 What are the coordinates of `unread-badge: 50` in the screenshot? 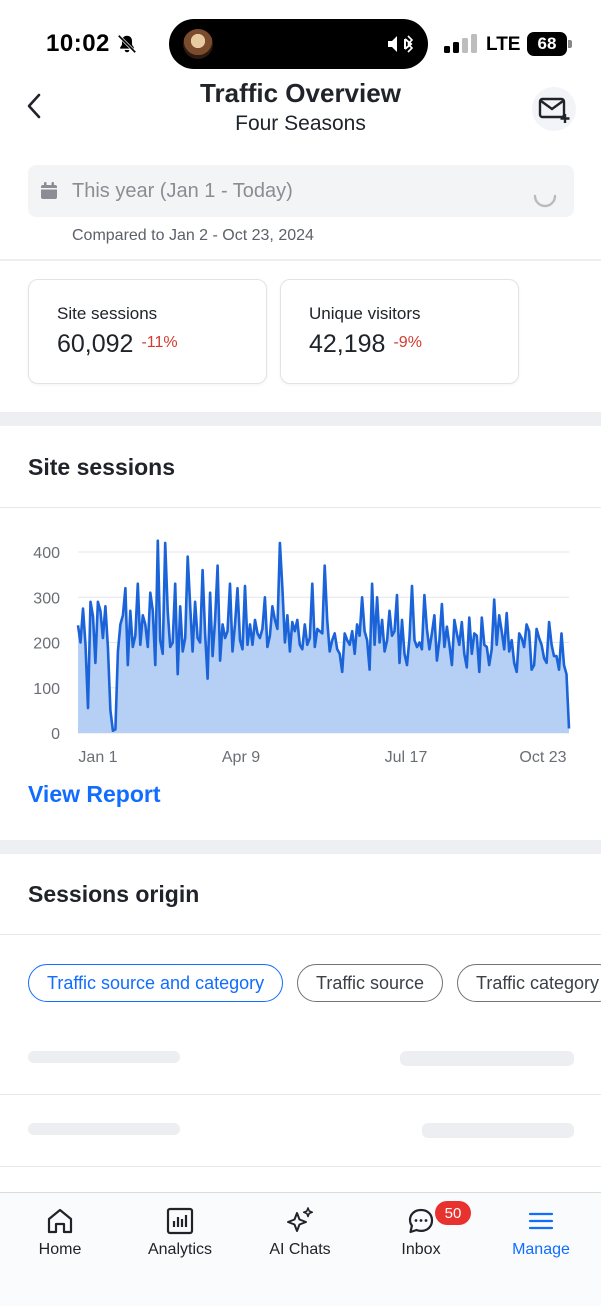 It's located at (453, 1213).